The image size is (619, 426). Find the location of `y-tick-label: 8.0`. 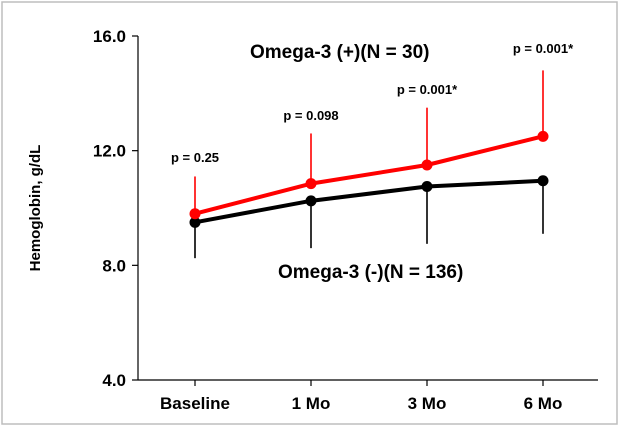

y-tick-label: 8.0 is located at coordinates (114, 265).